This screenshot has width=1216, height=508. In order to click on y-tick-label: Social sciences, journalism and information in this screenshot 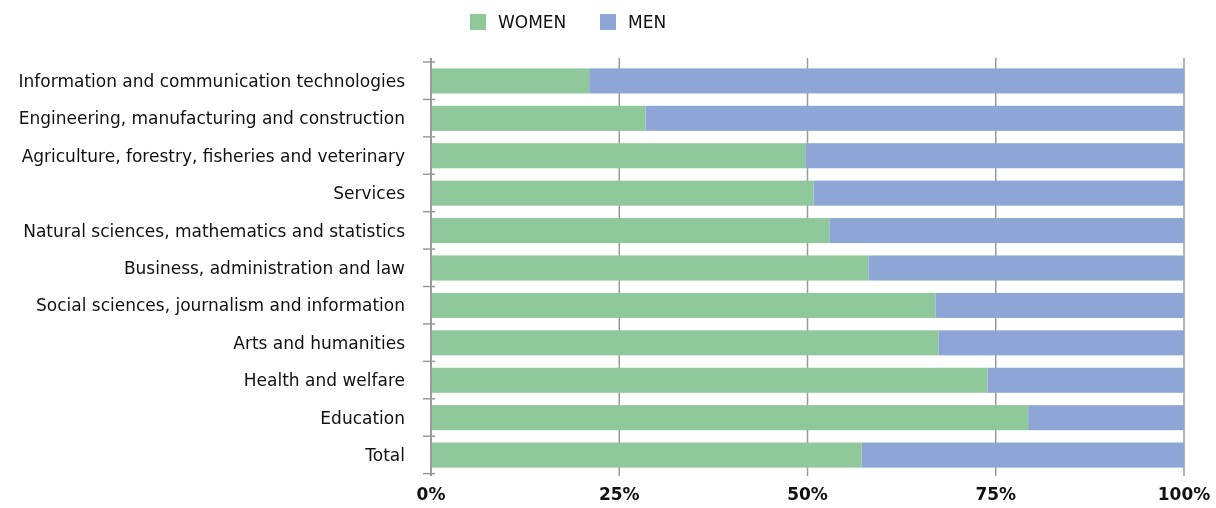, I will do `click(220, 305)`.